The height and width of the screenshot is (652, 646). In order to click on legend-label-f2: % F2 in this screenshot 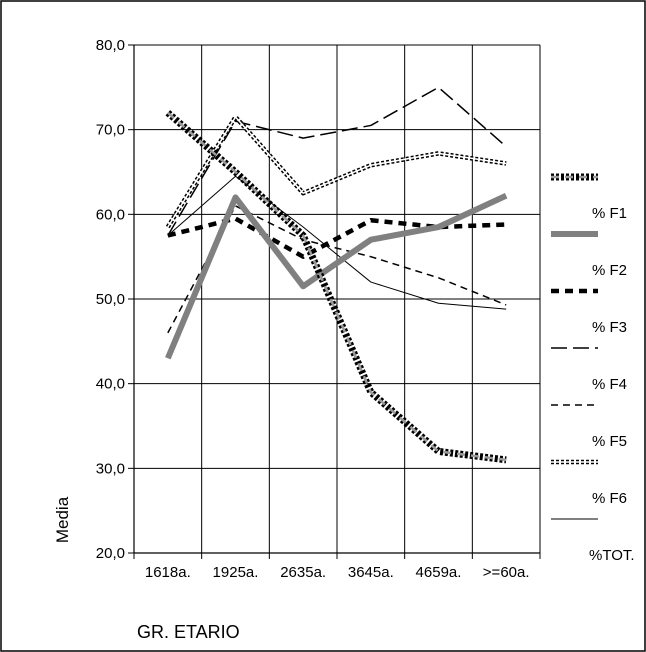, I will do `click(609, 270)`.